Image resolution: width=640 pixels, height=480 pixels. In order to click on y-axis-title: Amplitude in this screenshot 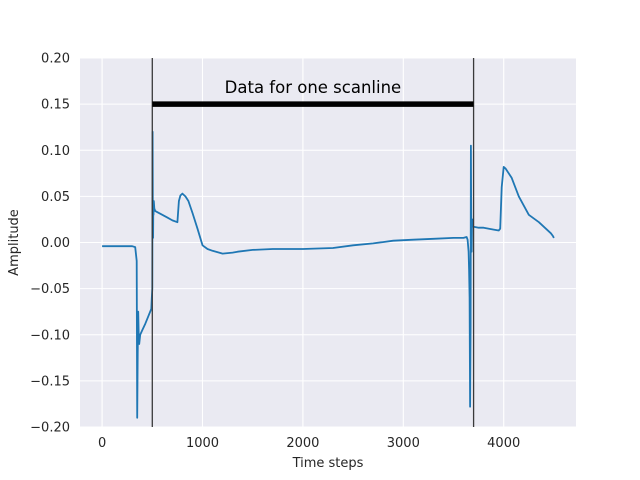, I will do `click(14, 242)`.